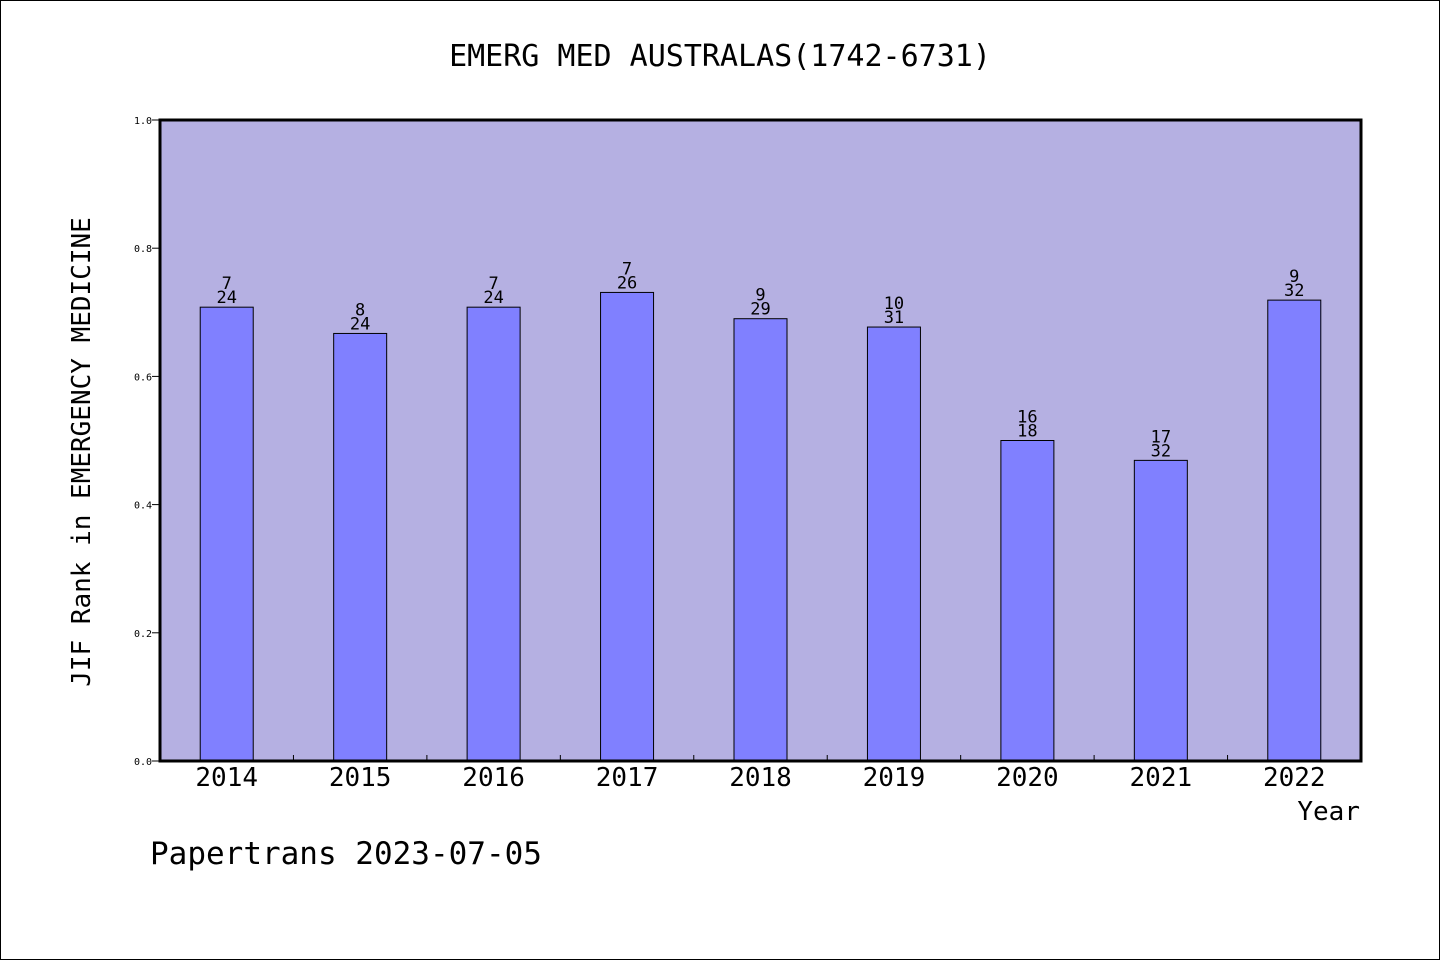 This screenshot has width=1440, height=960. What do you see at coordinates (1161, 437) in the screenshot?
I see `bar-rank-label: 17` at bounding box center [1161, 437].